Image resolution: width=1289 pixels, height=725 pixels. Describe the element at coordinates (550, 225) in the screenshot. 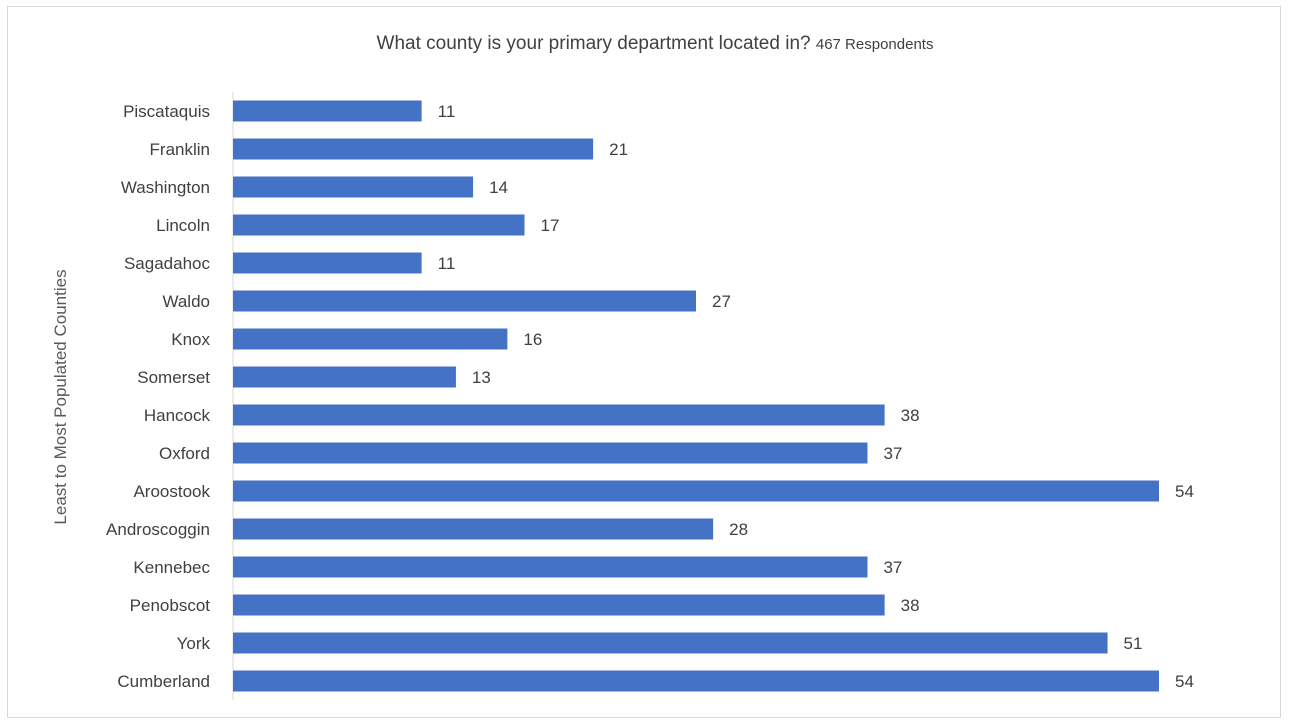

I see `value-label: 17` at that location.